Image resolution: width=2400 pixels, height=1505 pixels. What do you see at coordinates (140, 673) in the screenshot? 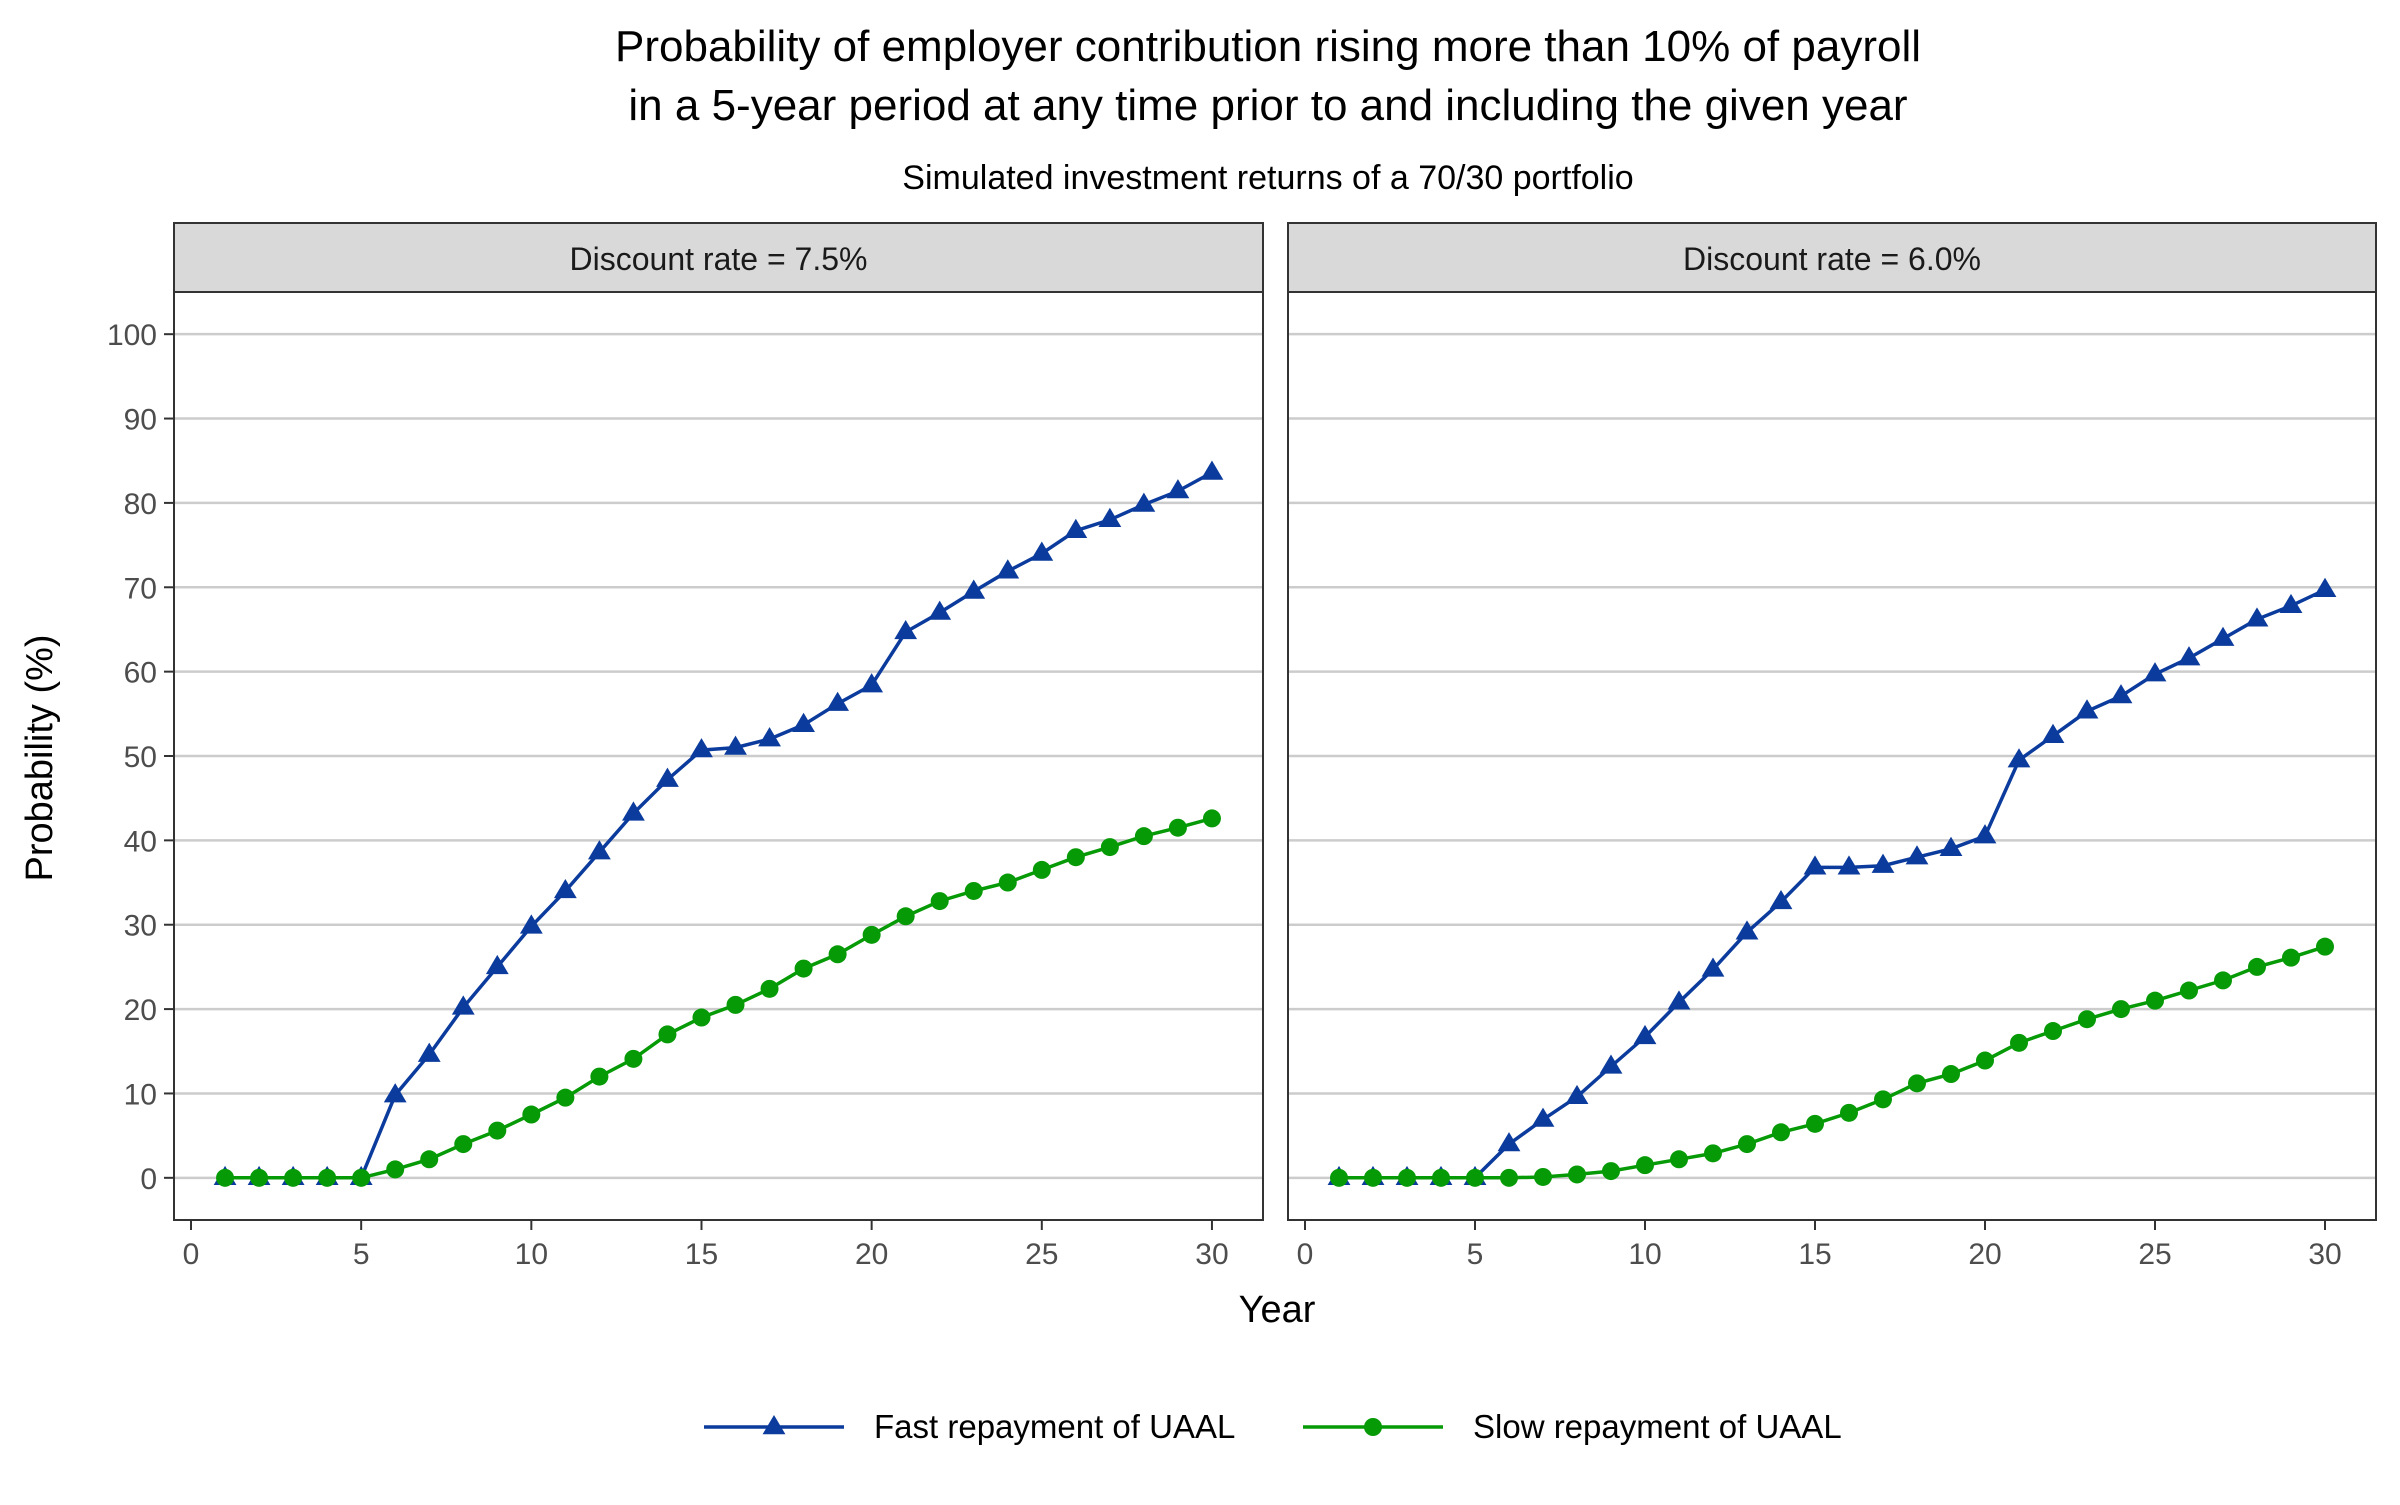
I see `y-tick-label: 60` at bounding box center [140, 673].